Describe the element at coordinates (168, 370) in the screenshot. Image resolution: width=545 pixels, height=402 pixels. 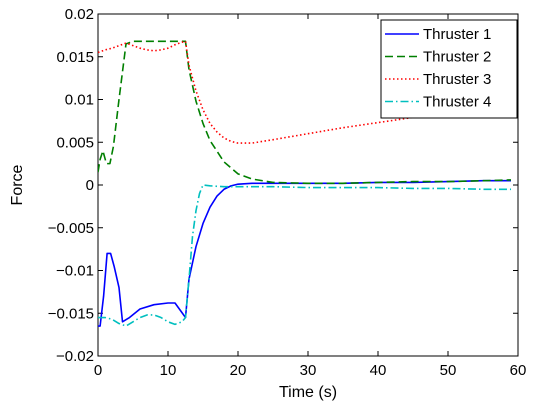
I see `x-tick-label: 10` at that location.